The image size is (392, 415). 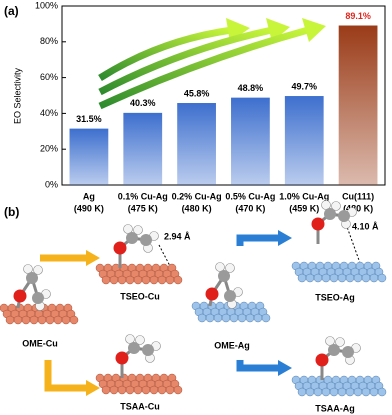 What do you see at coordinates (358, 16) in the screenshot?
I see `value-label: 89.1%` at bounding box center [358, 16].